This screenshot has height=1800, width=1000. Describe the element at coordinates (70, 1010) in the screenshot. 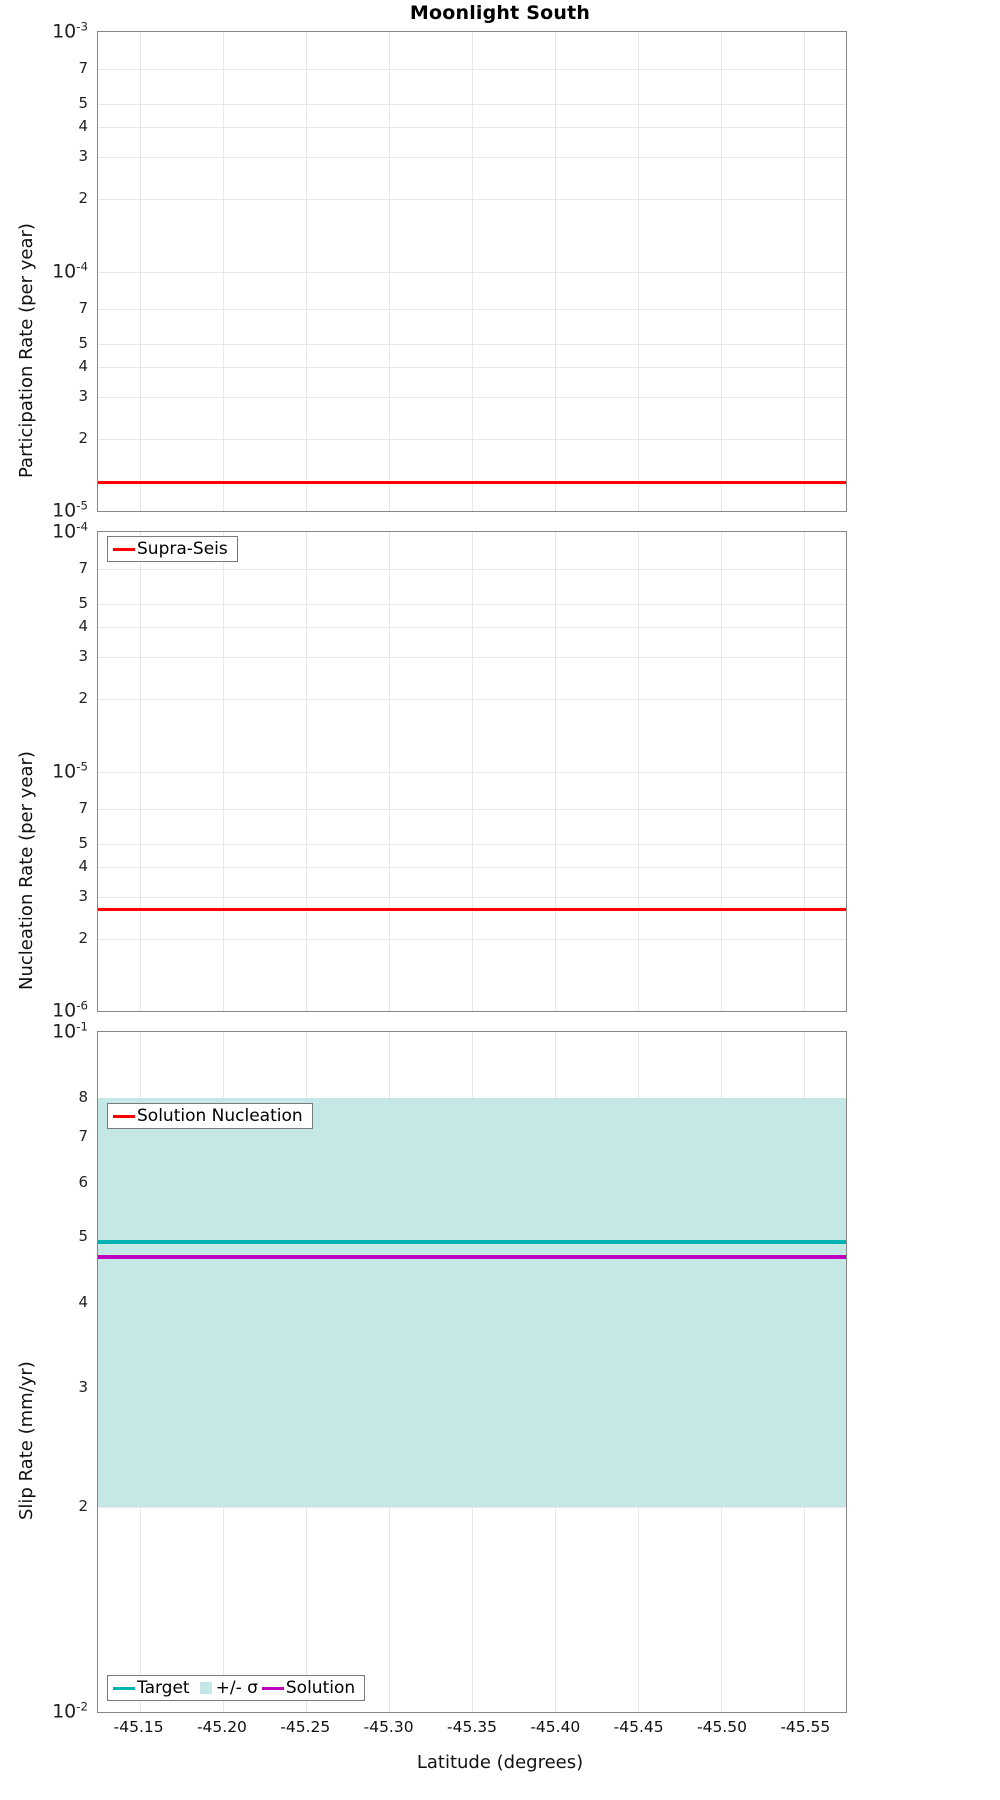

I see `y-tick-label-major: 10⁻⁶` at that location.